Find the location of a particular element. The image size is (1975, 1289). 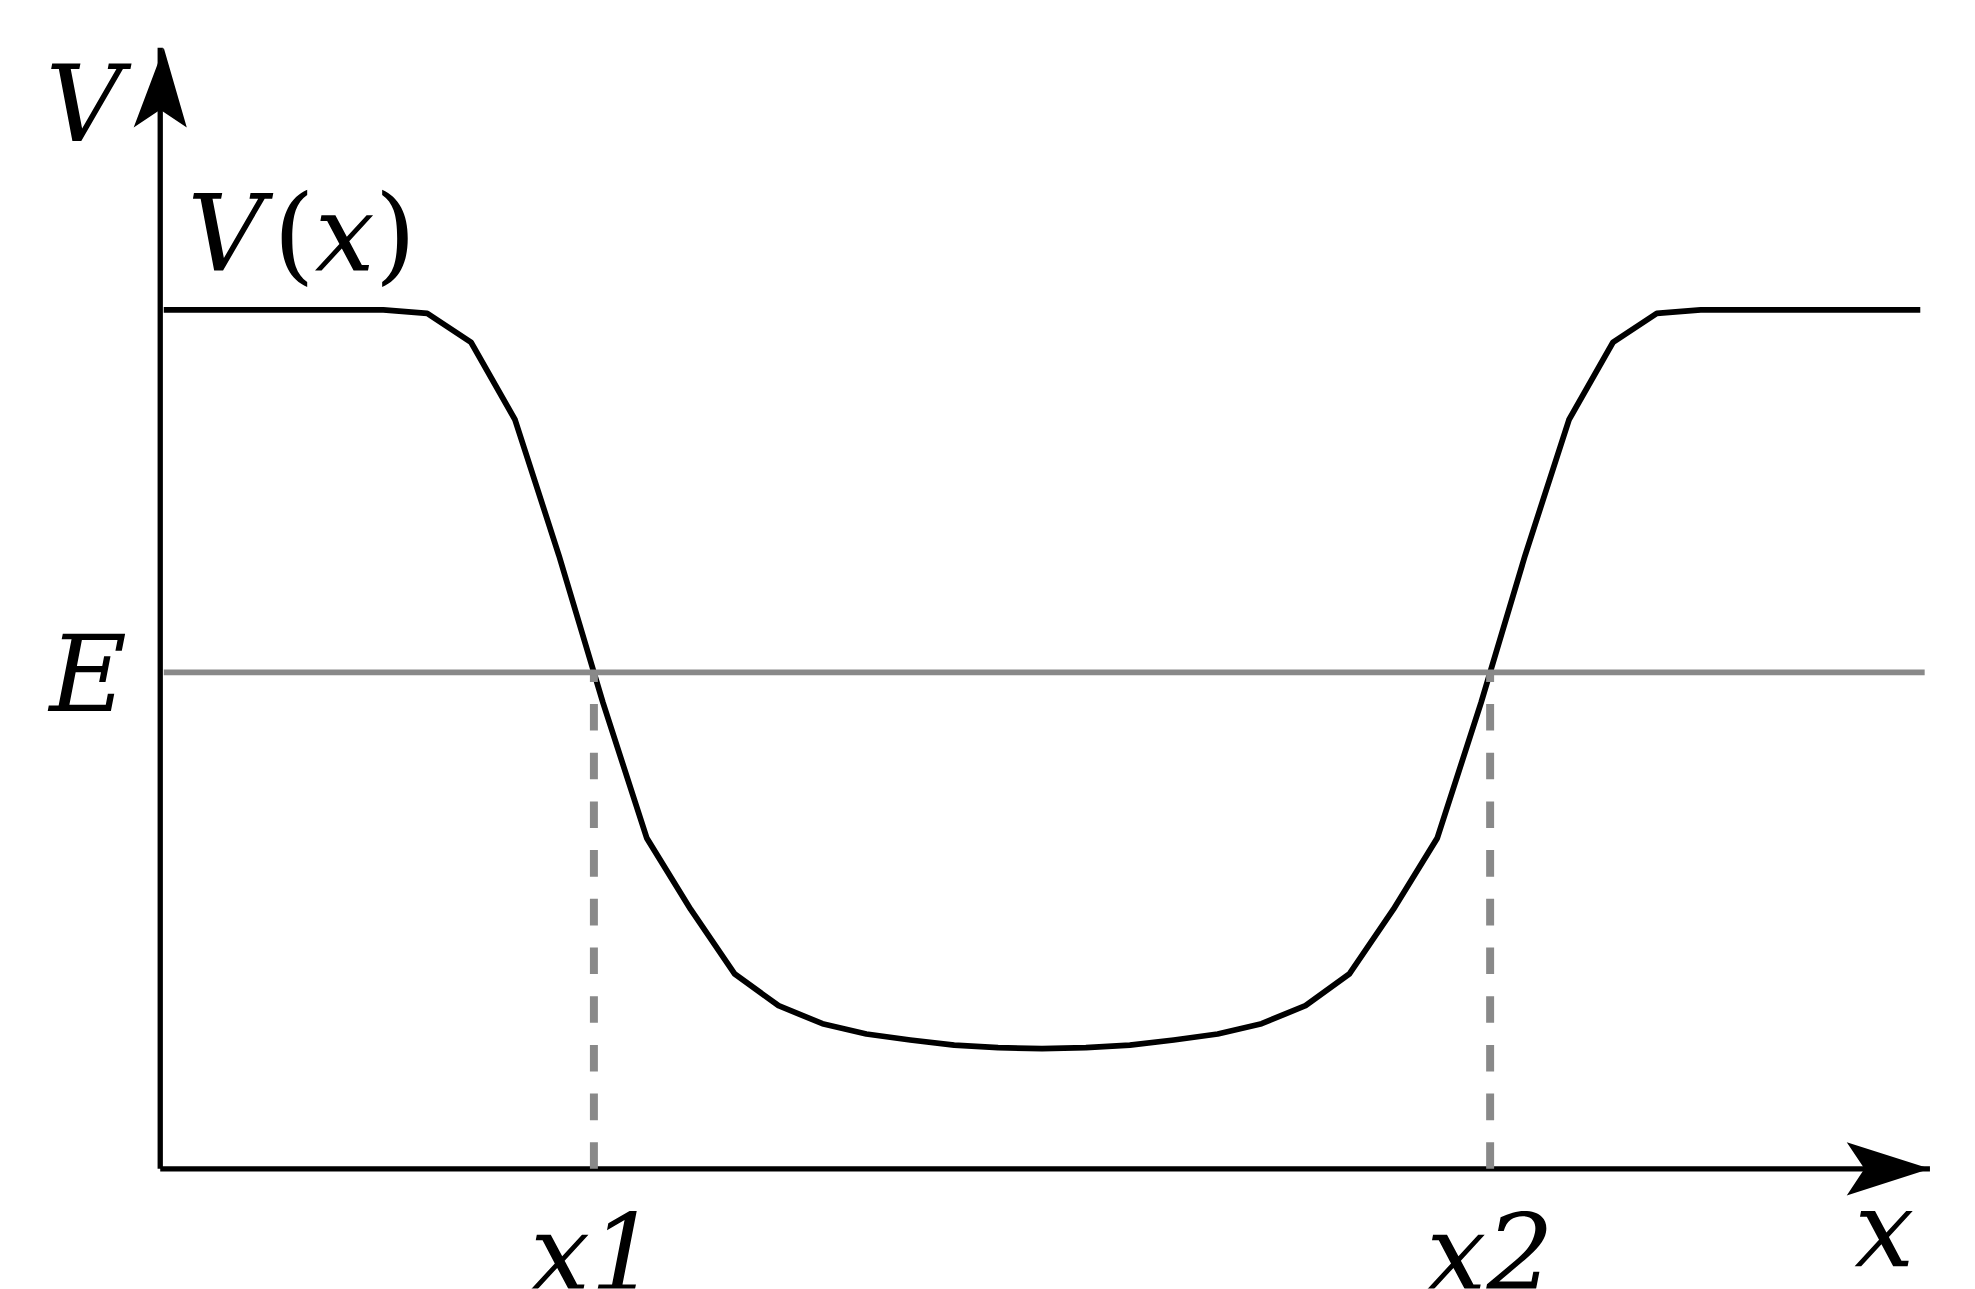

ref-line-label: E is located at coordinates (86, 672).